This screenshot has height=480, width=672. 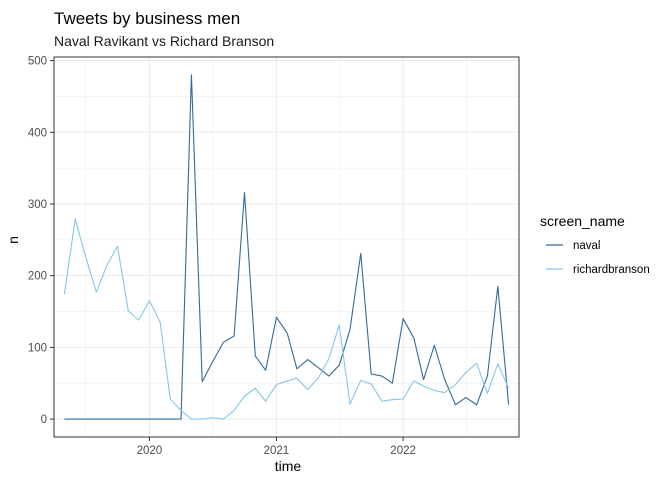 I want to click on x-tick-label: 2021, so click(x=277, y=451).